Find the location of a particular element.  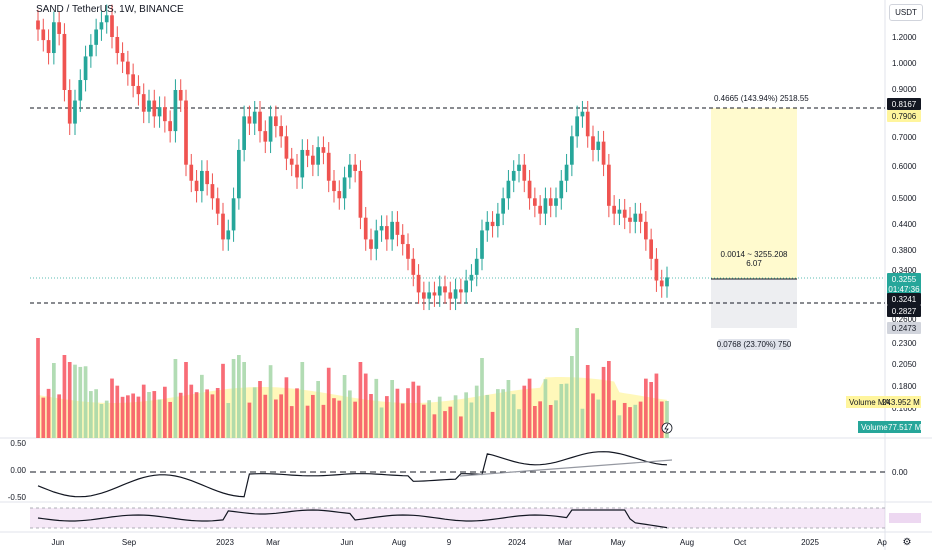

countdown-badge-bg is located at coordinates (904, 289).